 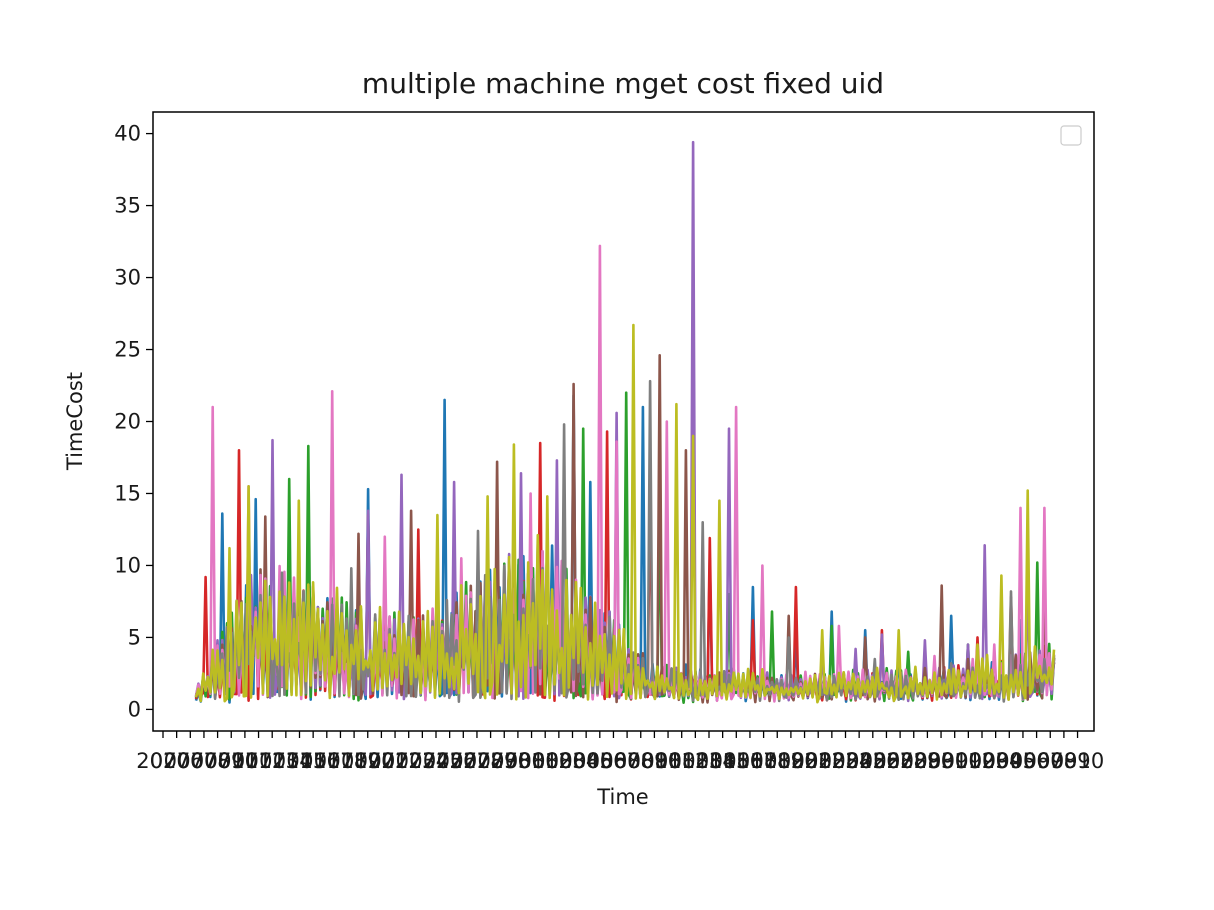 I want to click on x-tick-label: 0723, so click(x=408, y=761).